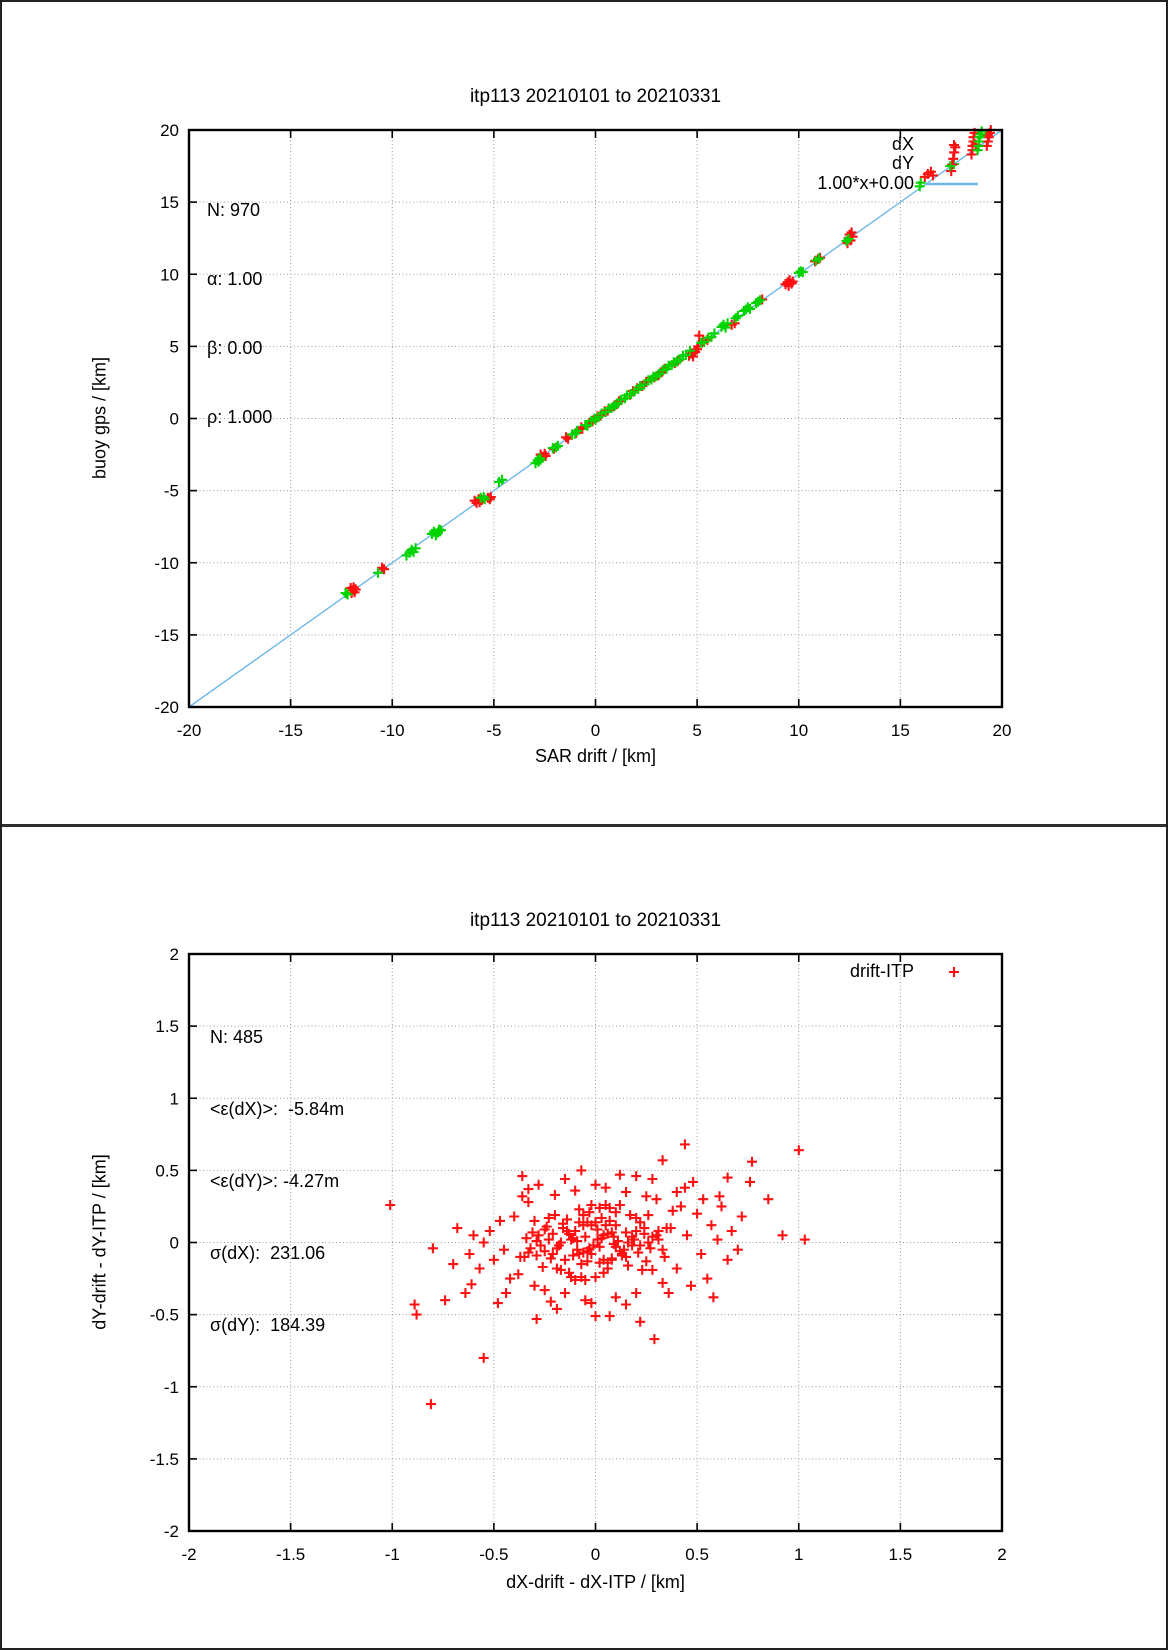 The image size is (1168, 1650). Describe the element at coordinates (268, 1253) in the screenshot. I see `stat-sigma-dx: σ(dX): 231.06` at that location.